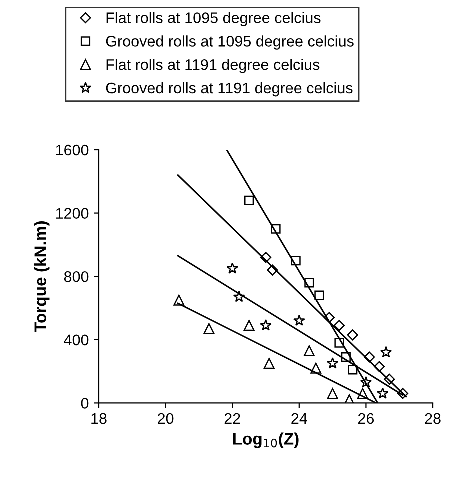 The image size is (452, 480). What do you see at coordinates (230, 43) in the screenshot?
I see `legend-label: Grooved rolls at 1095 degree celcius` at bounding box center [230, 43].